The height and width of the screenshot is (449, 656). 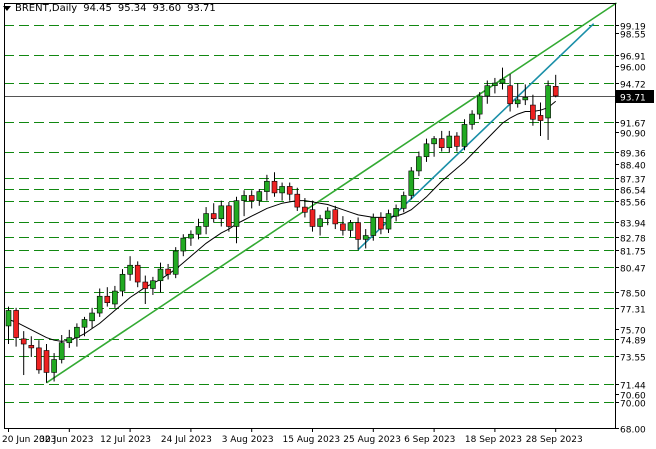 What do you see at coordinates (633, 253) in the screenshot?
I see `level-label: 81.75` at bounding box center [633, 253].